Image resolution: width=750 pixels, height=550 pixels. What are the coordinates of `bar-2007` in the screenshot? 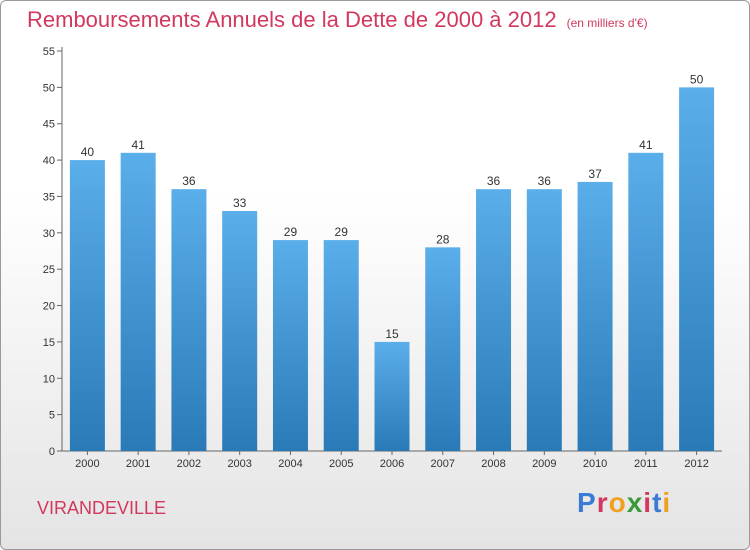 It's located at (443, 349).